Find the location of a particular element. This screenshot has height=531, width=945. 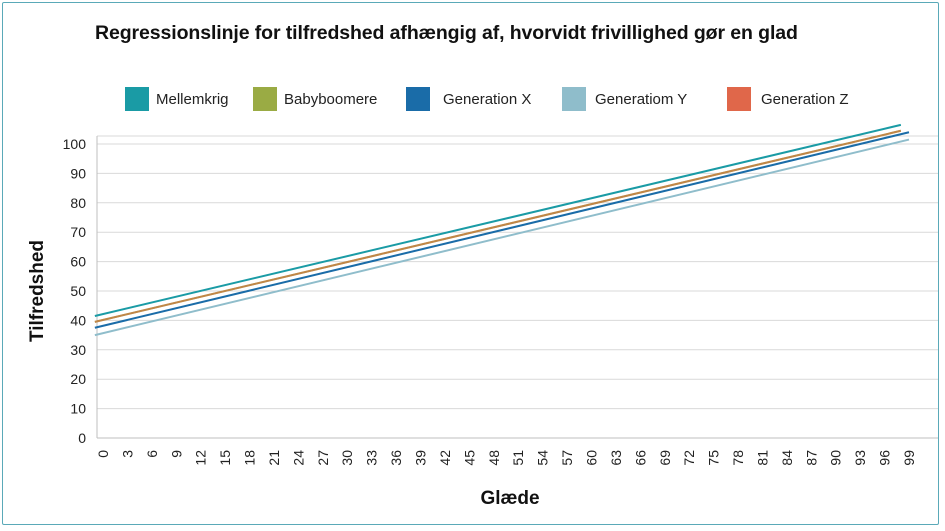

y-tick-label: 40 is located at coordinates (78, 320).